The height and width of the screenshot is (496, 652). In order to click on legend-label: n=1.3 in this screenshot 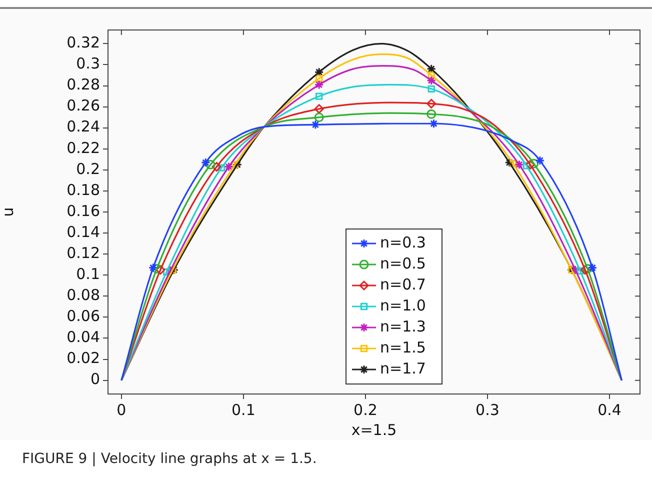, I will do `click(403, 326)`.